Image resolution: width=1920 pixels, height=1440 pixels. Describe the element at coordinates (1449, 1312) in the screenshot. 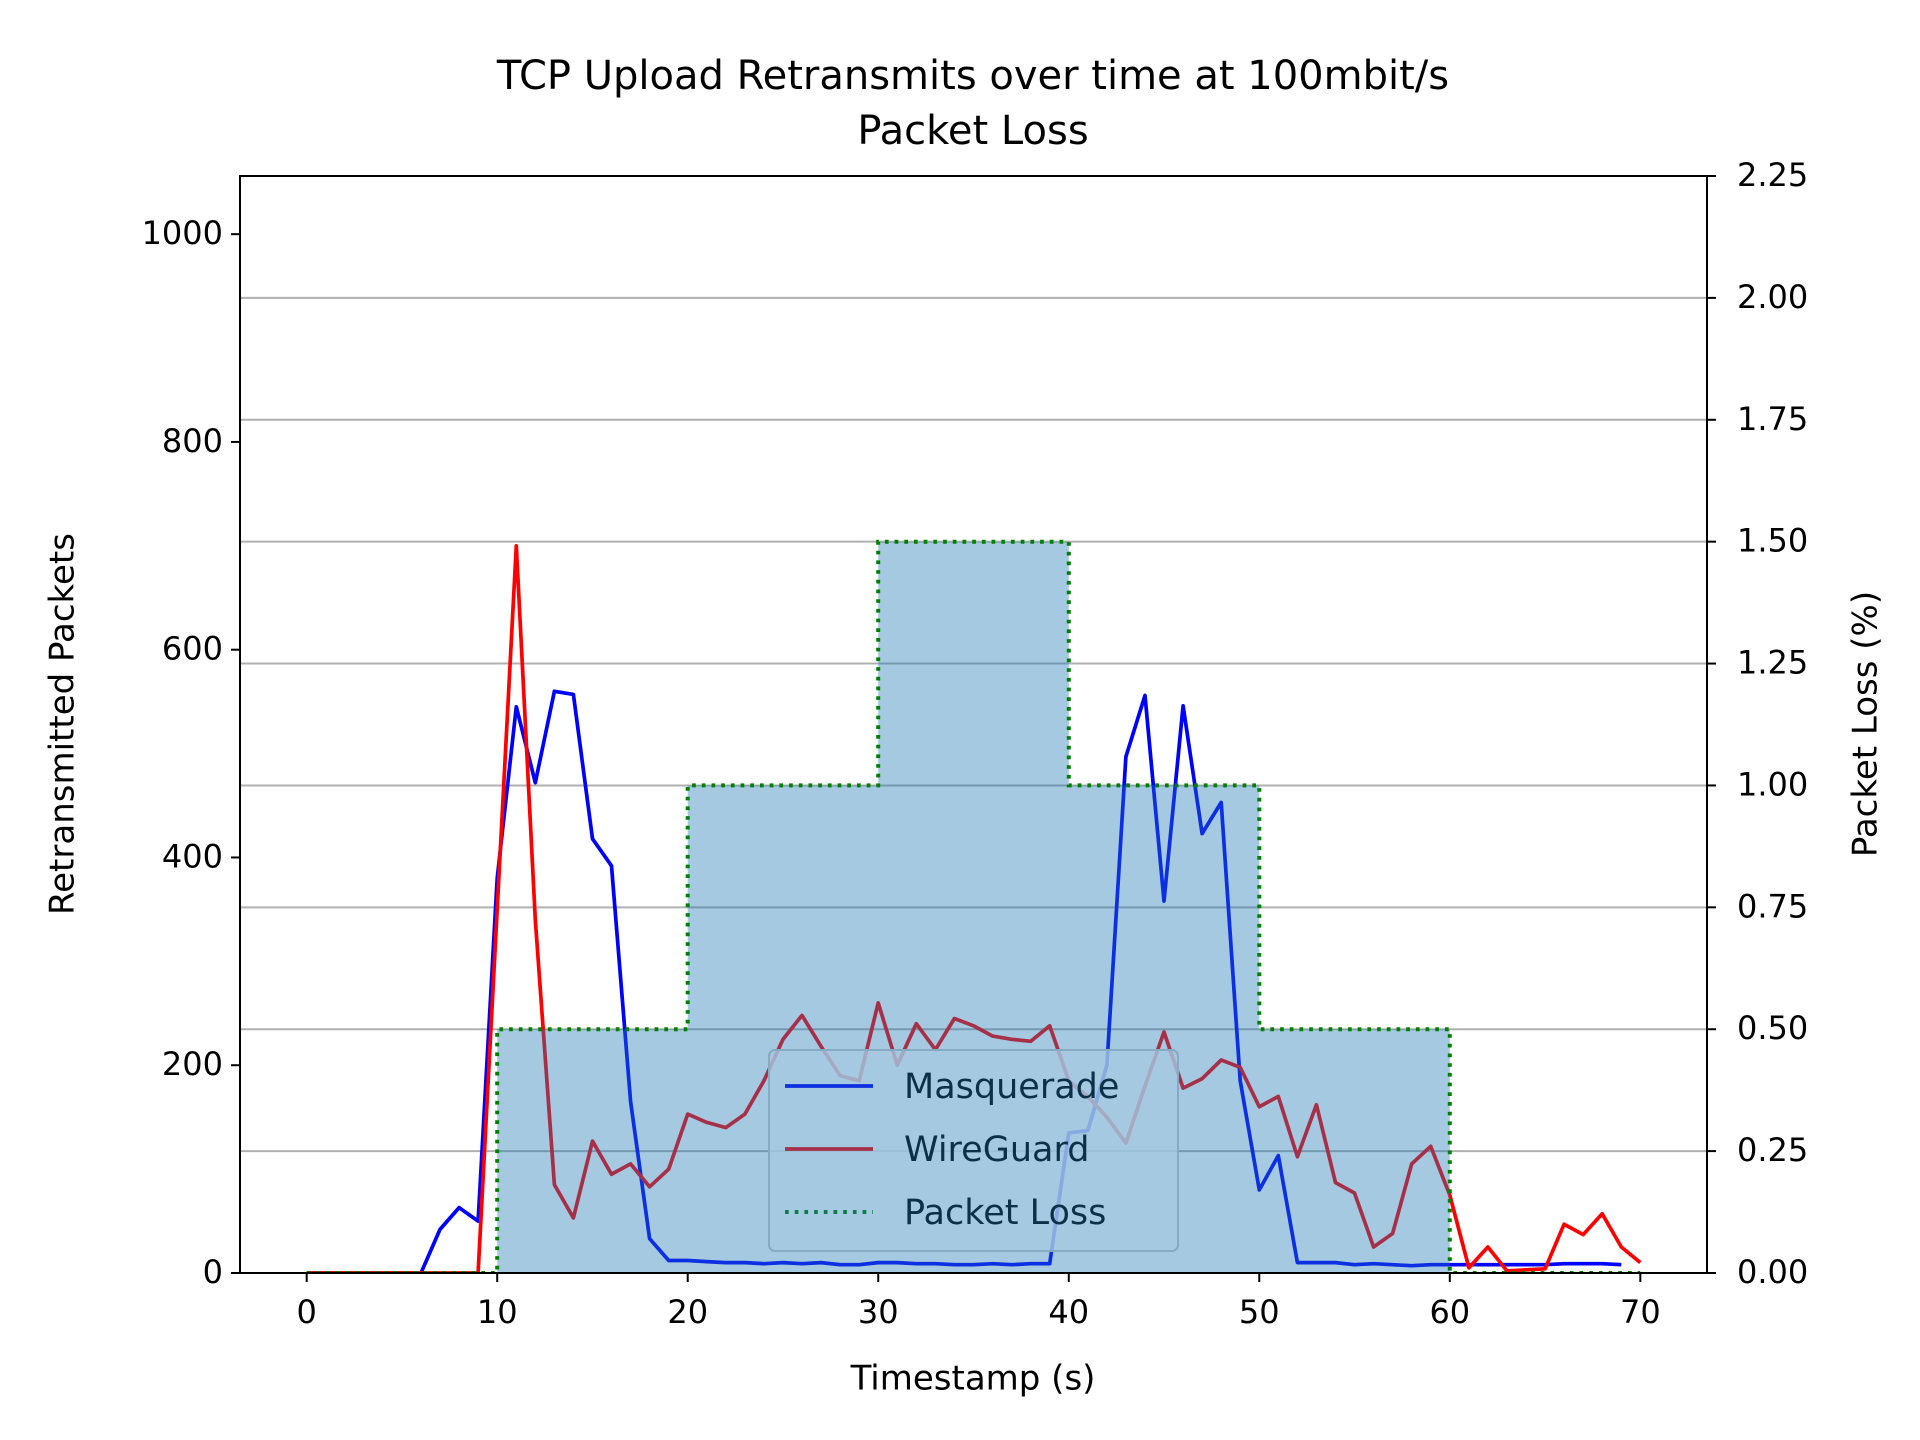

I see `x-tick-label: 60` at that location.